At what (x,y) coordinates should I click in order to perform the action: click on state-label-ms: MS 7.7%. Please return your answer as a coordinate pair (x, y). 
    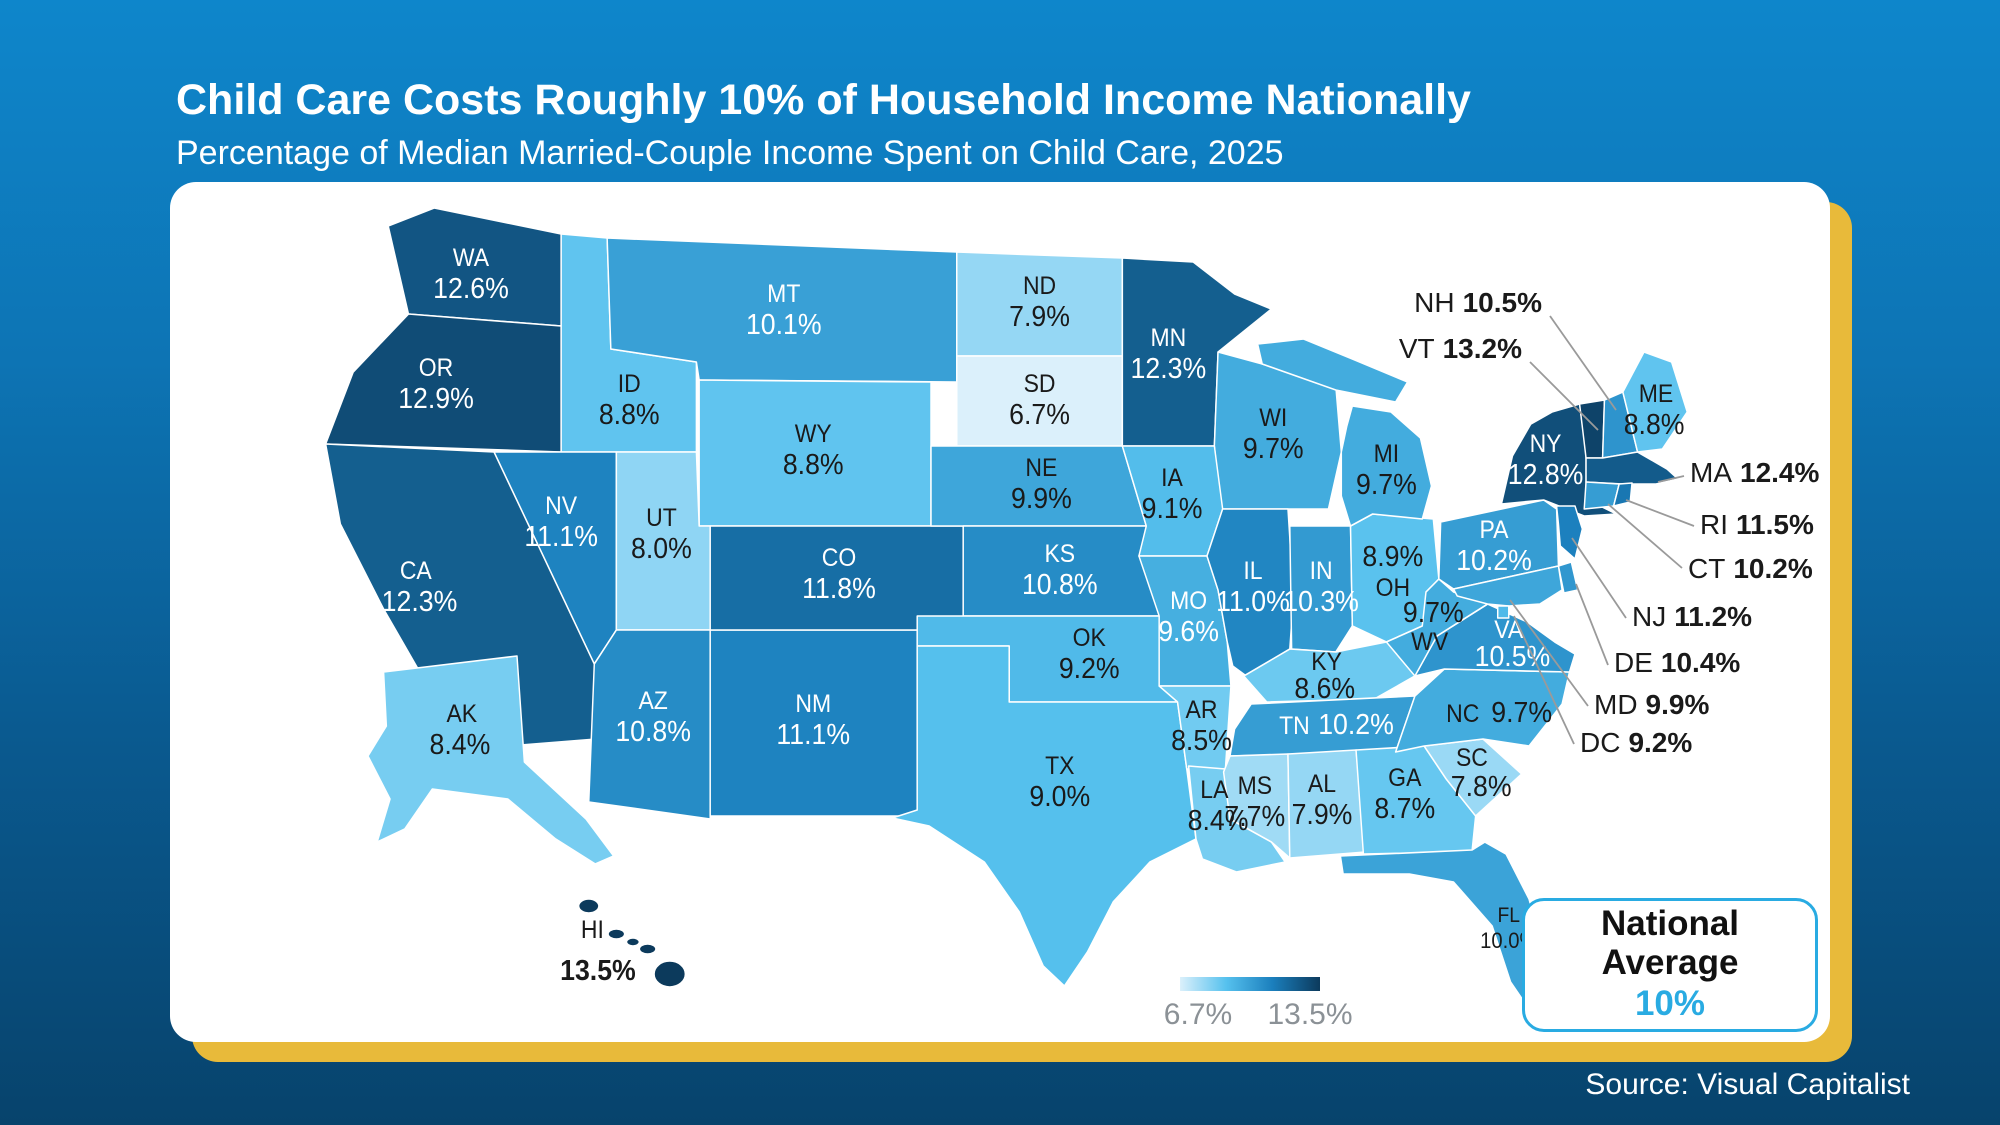
    Looking at the image, I should click on (1254, 802).